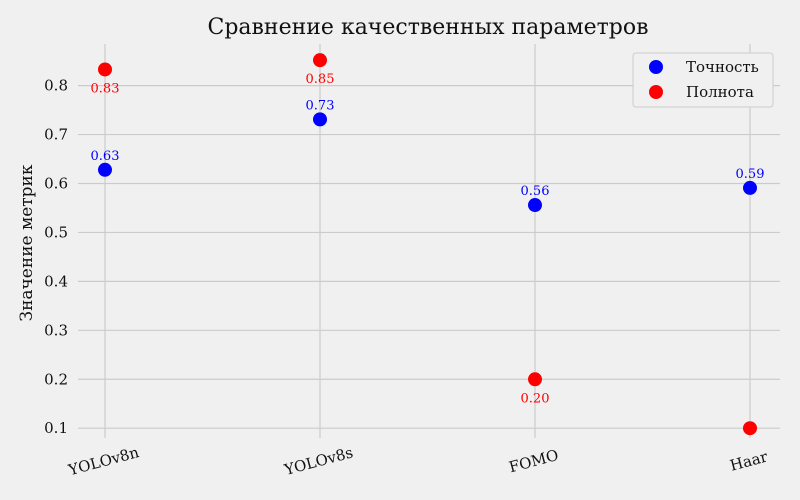 The width and height of the screenshot is (800, 500). Describe the element at coordinates (56, 183) in the screenshot. I see `y-tick-label: 0.6` at that location.